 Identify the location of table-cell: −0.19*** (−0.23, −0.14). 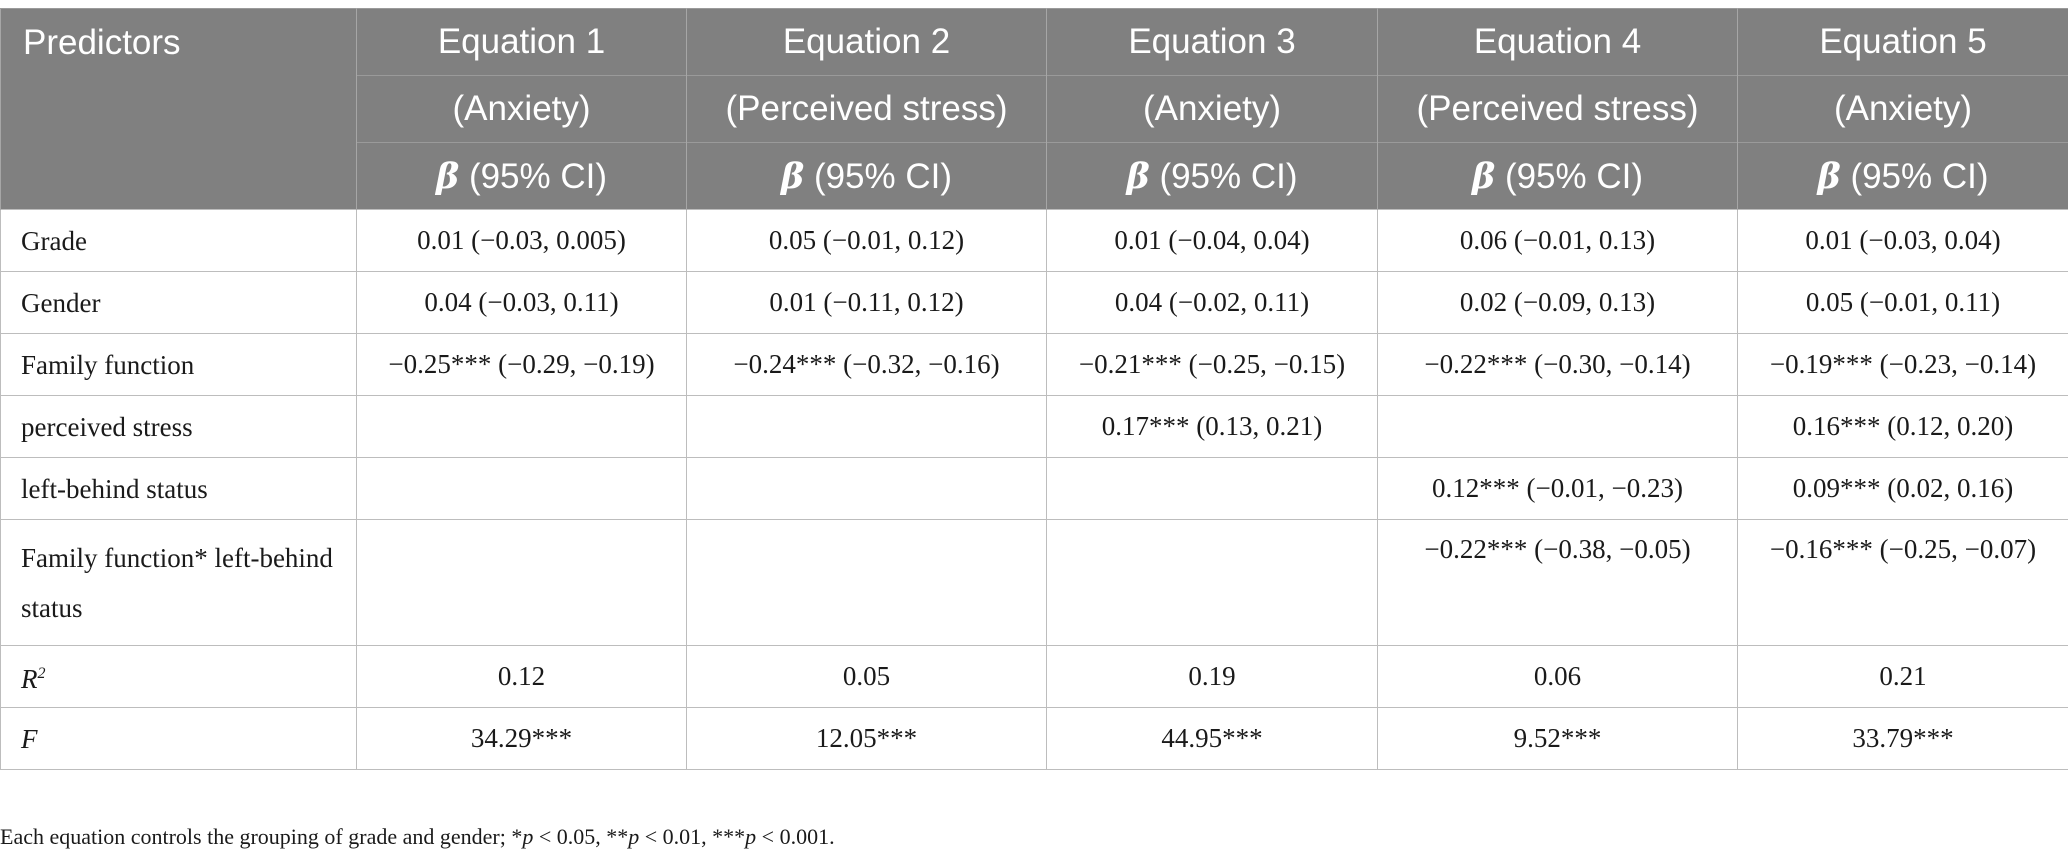
(1902, 364).